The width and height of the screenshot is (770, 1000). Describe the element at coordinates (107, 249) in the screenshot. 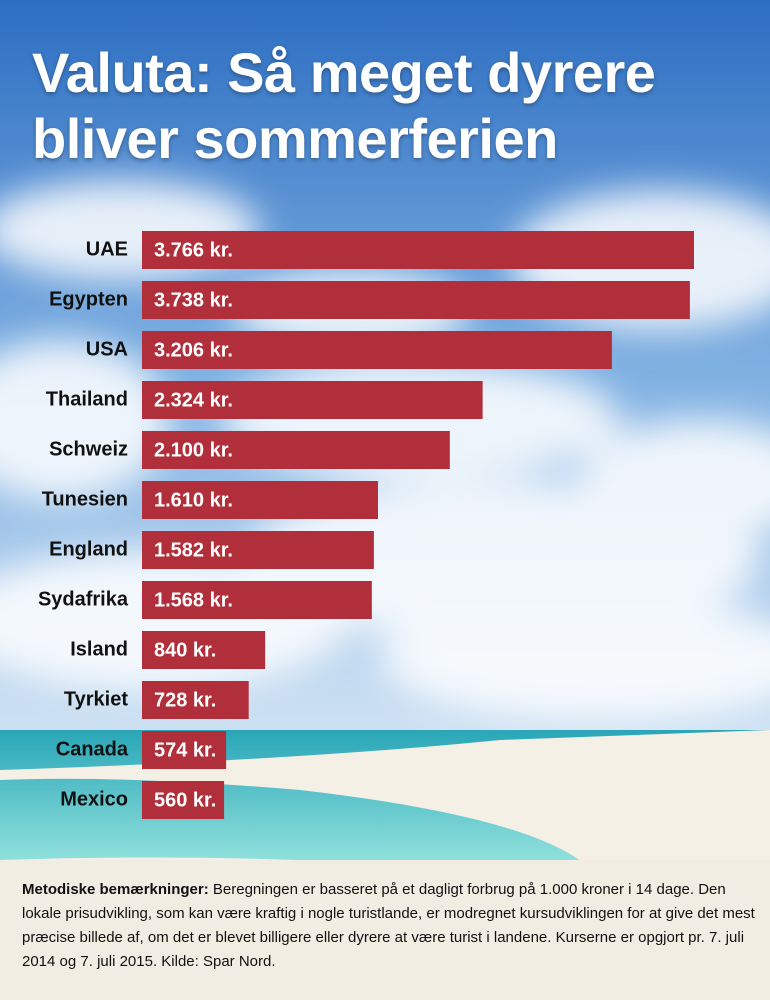

I see `category-label: UAE` at that location.